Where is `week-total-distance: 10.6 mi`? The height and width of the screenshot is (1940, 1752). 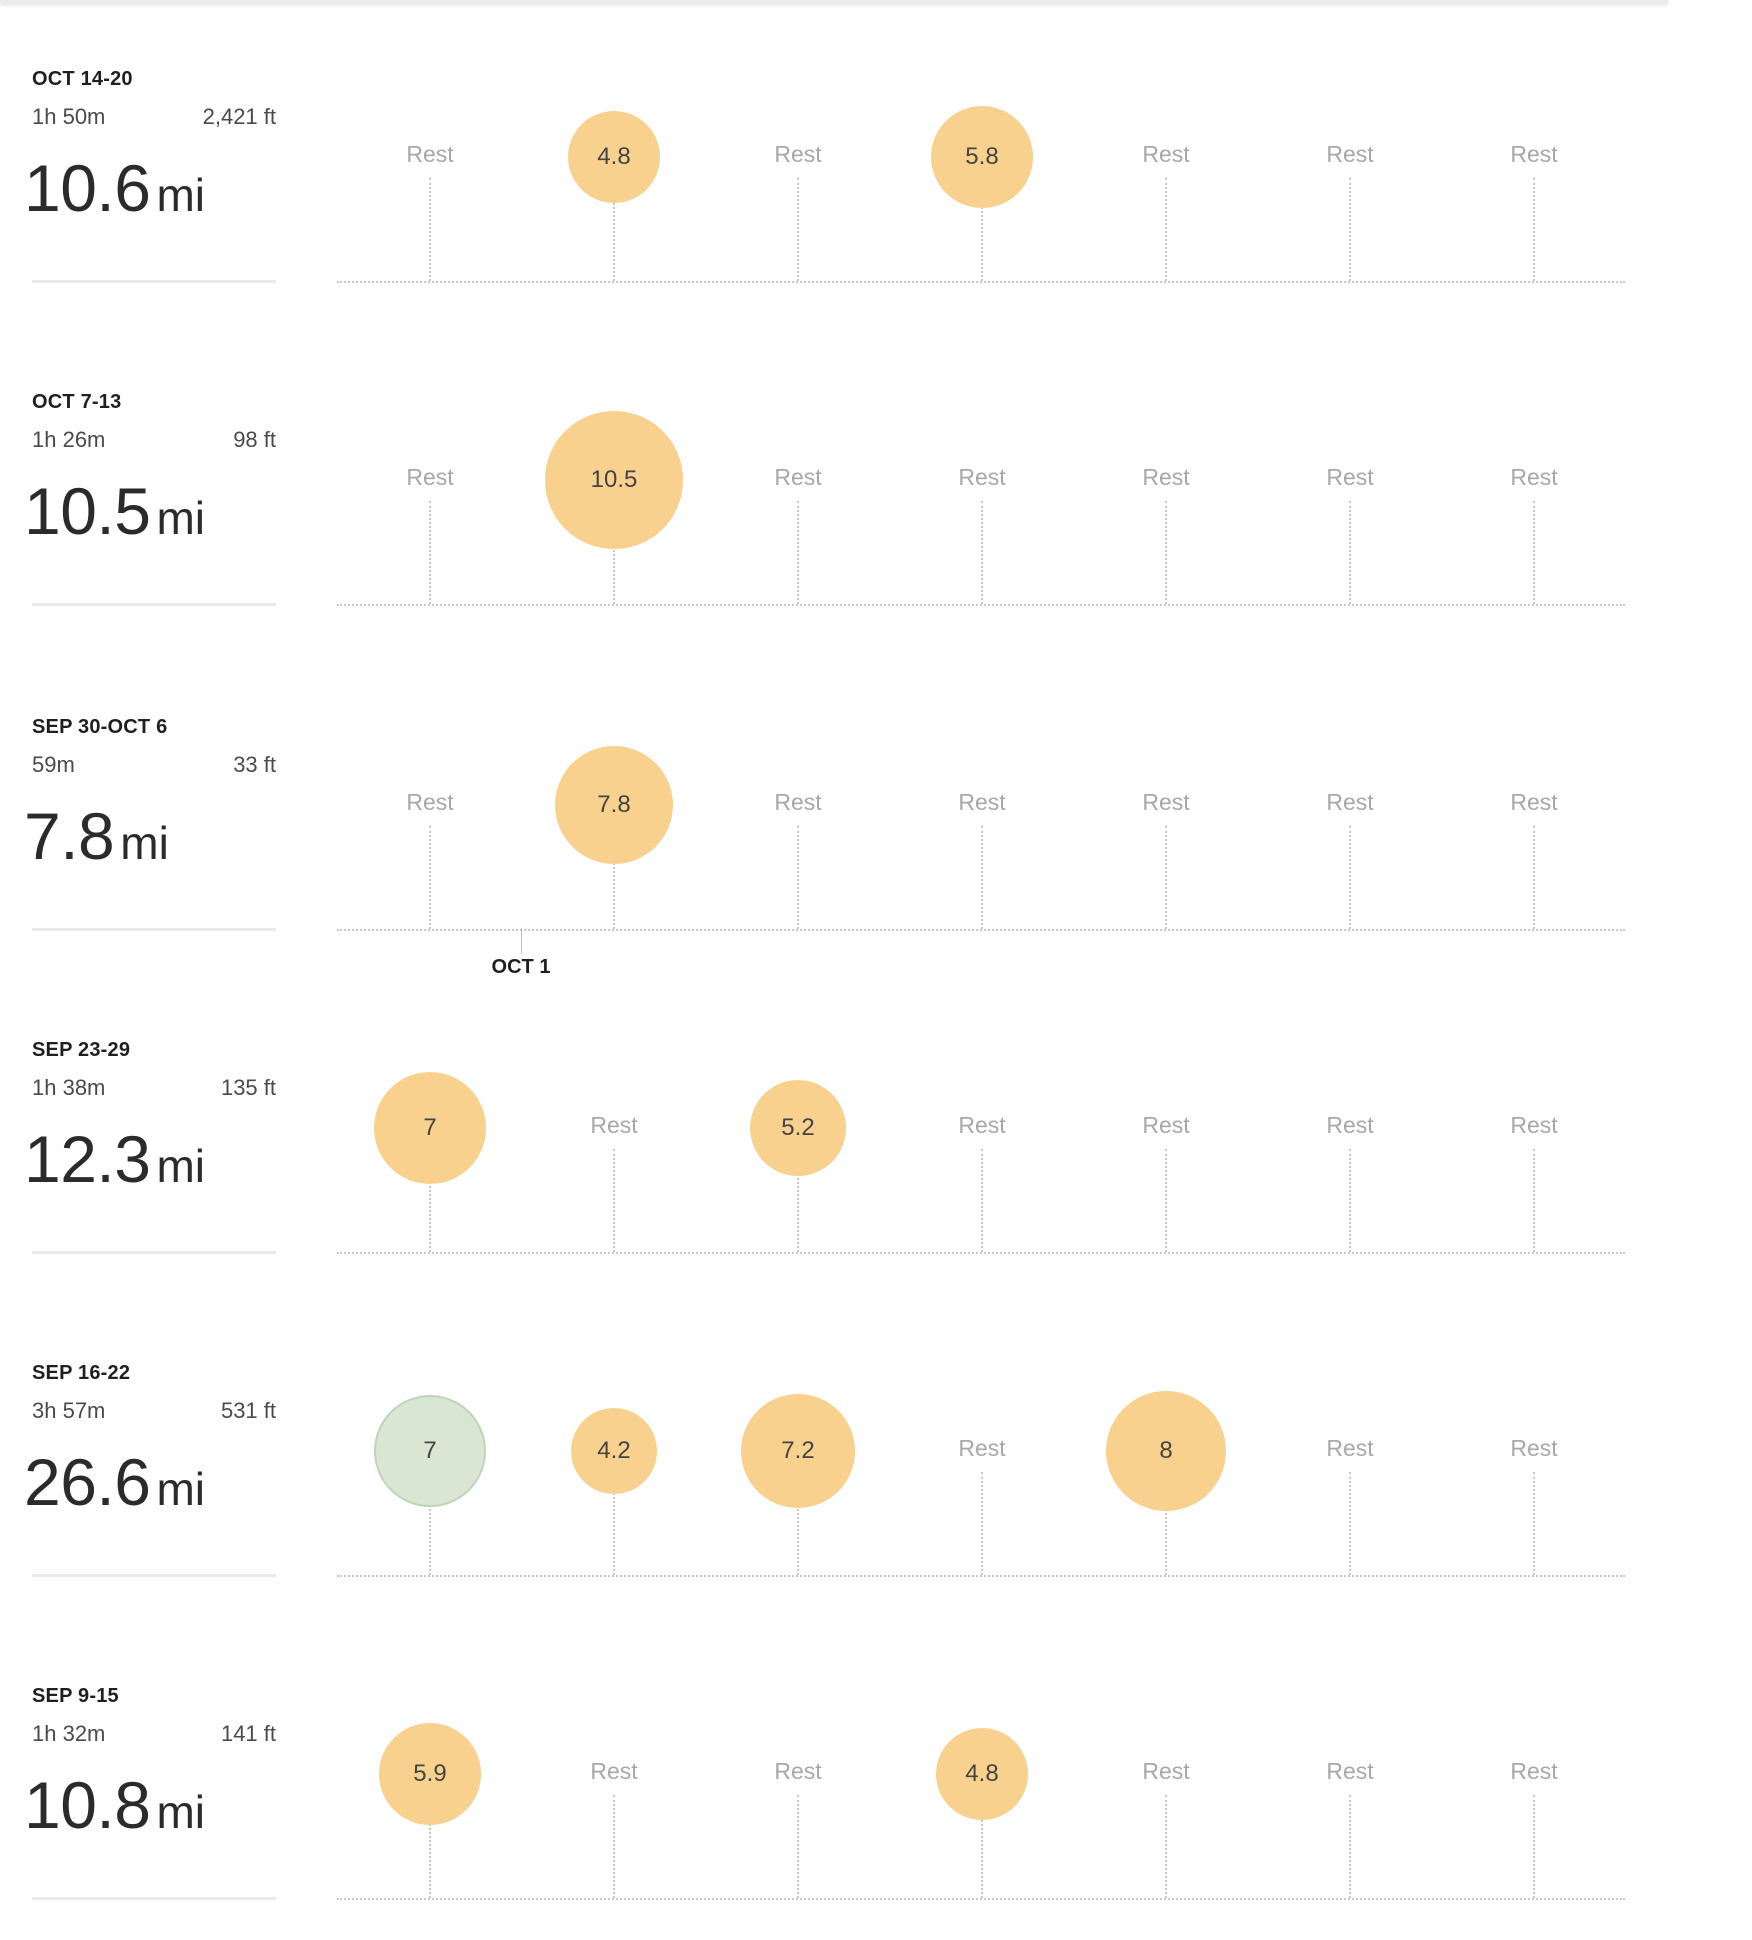 week-total-distance: 10.6 mi is located at coordinates (114, 188).